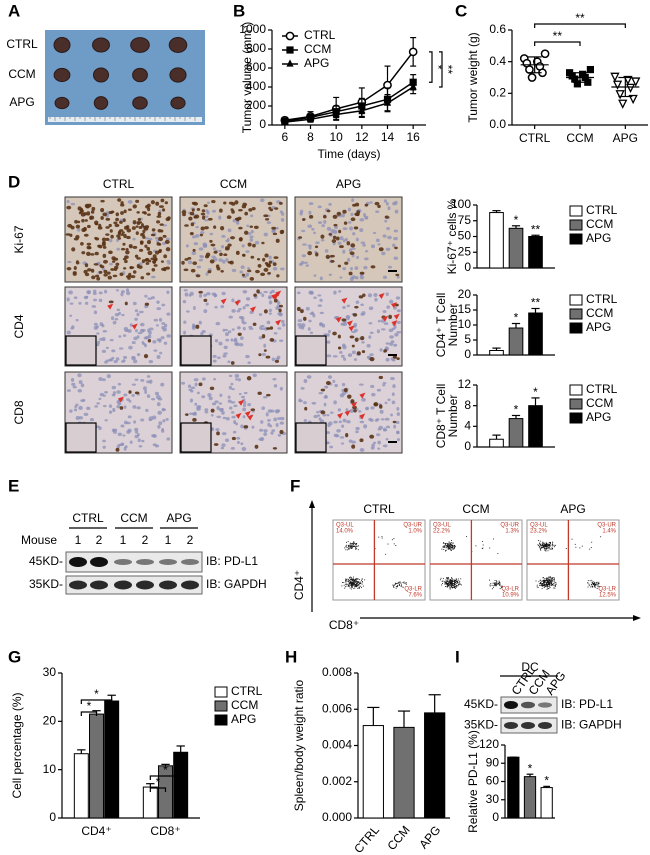  What do you see at coordinates (165, 831) in the screenshot?
I see `x-tick-label: CD8⁺` at bounding box center [165, 831].